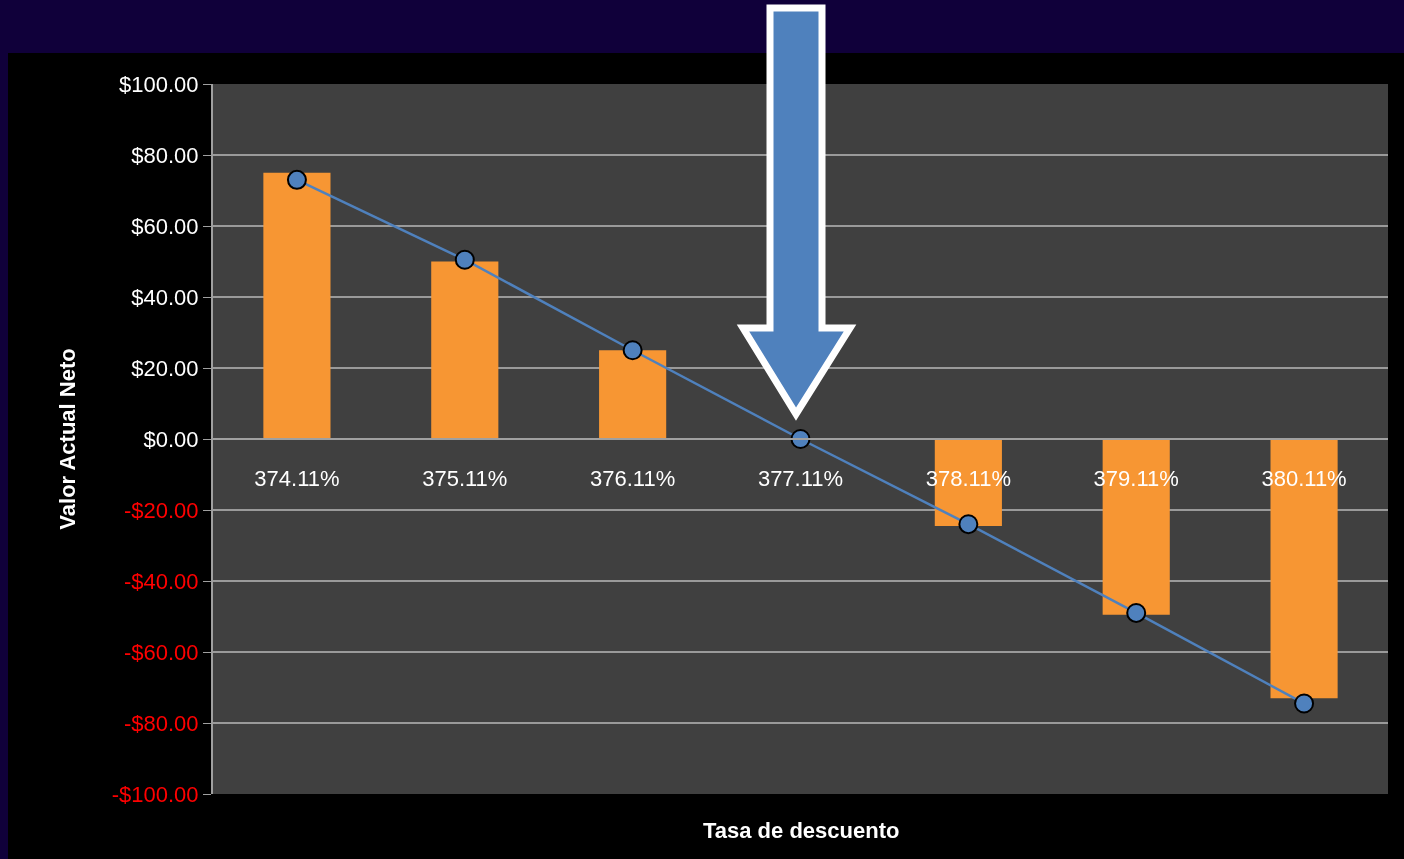 Image resolution: width=1404 pixels, height=859 pixels. Describe the element at coordinates (633, 479) in the screenshot. I see `x-tick-label: 376.11%` at that location.